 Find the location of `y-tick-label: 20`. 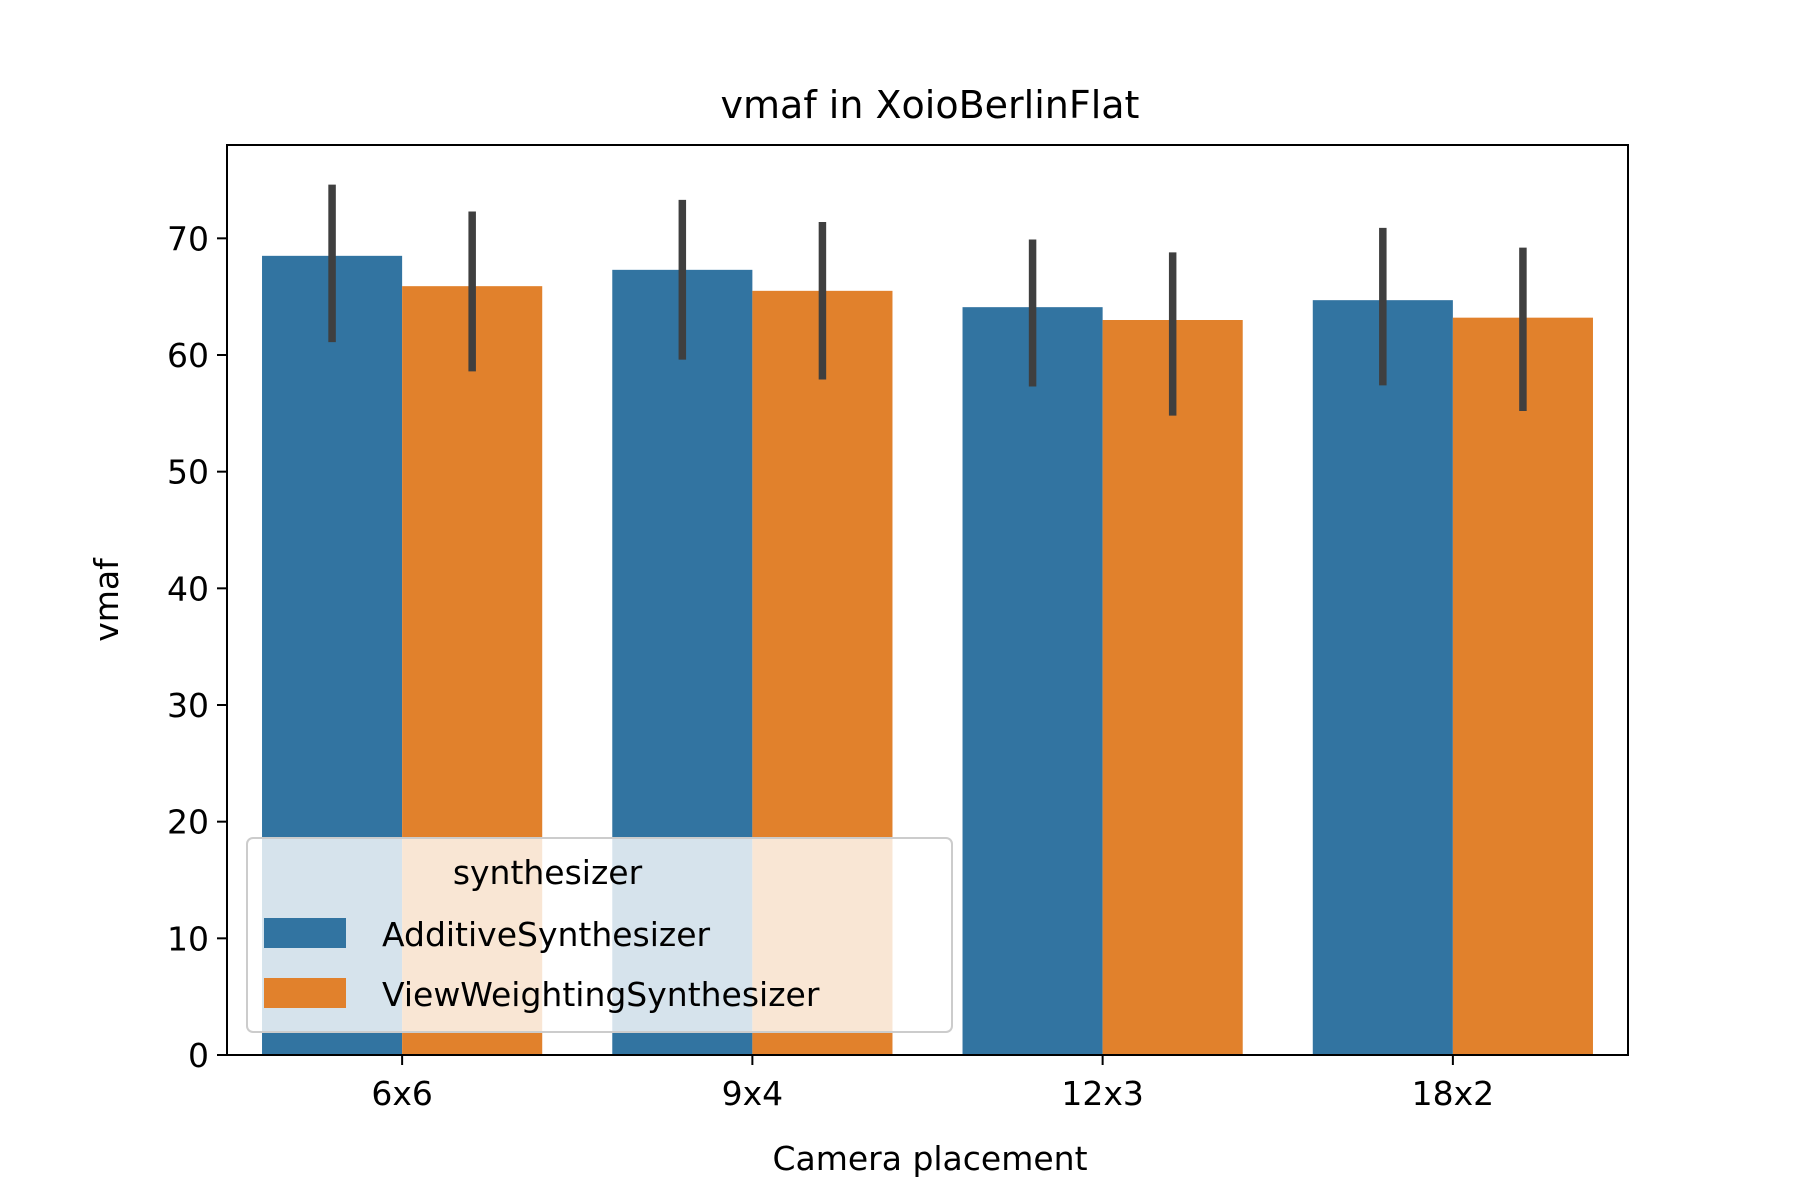

y-tick-label: 20 is located at coordinates (188, 822).